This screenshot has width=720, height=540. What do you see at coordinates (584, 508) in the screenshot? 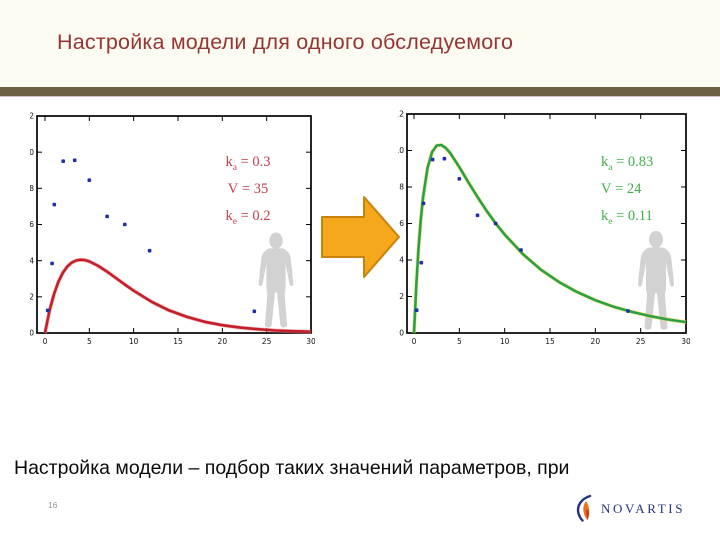
I see `novartis-flame-icon` at bounding box center [584, 508].